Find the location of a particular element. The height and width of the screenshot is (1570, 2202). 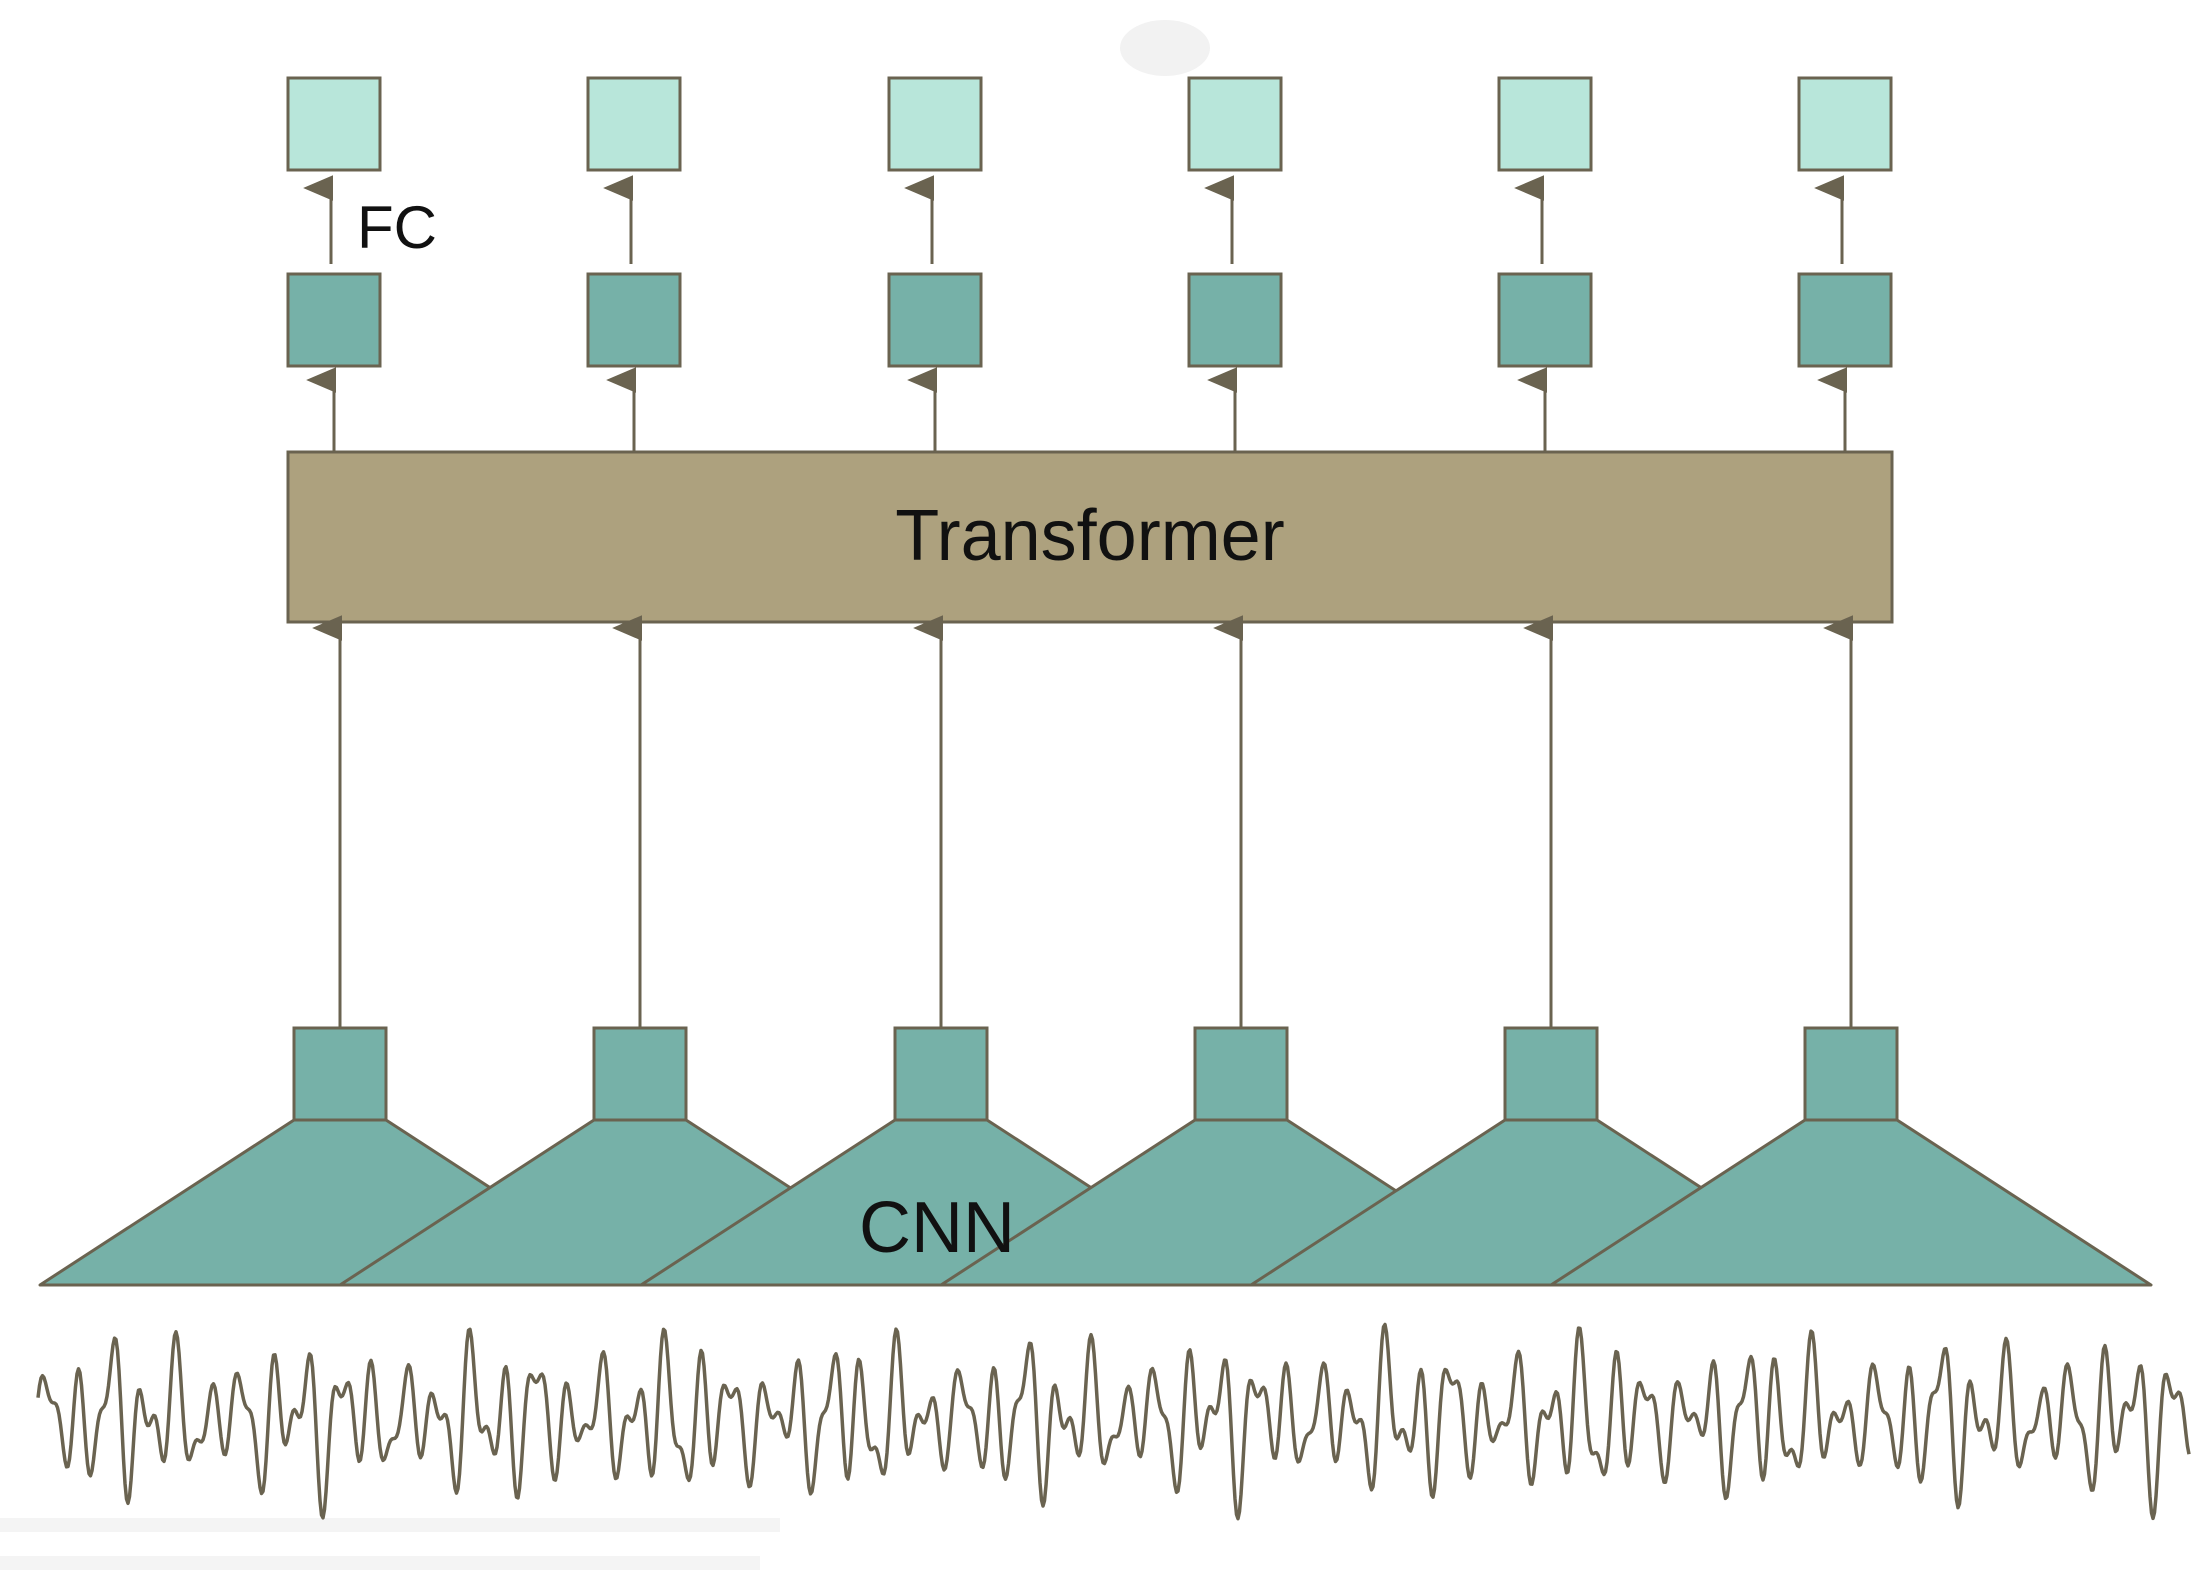

fc-label: FC is located at coordinates (397, 227).